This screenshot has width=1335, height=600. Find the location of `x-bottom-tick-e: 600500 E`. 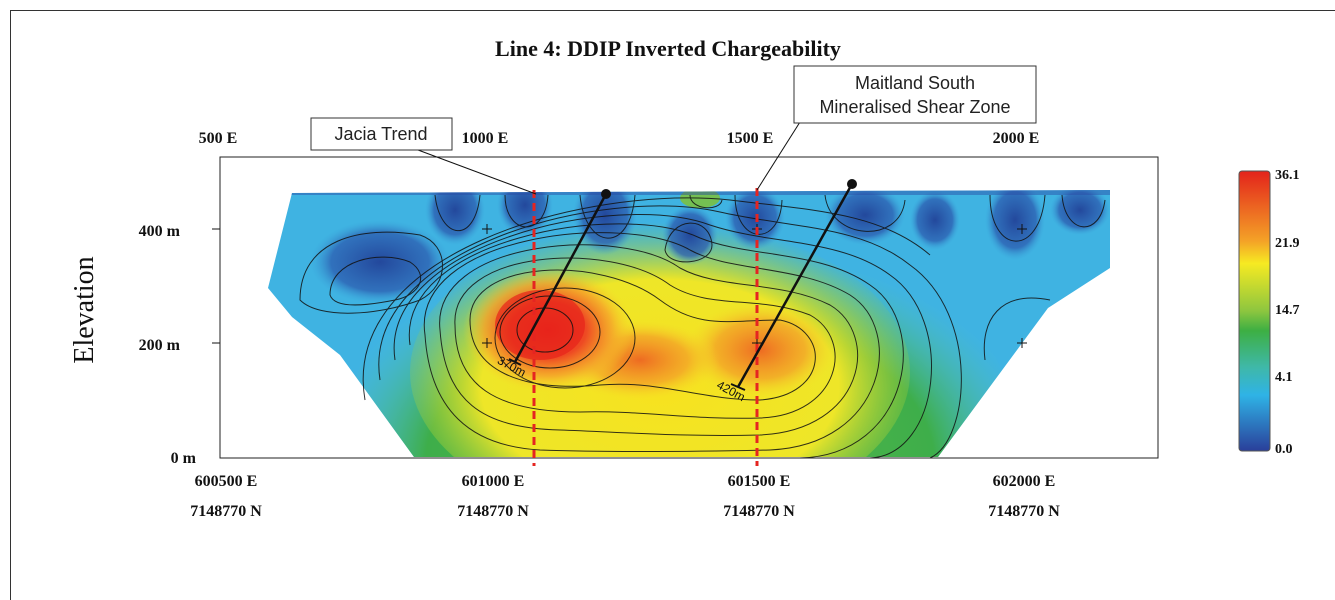

x-bottom-tick-e: 600500 E is located at coordinates (226, 481).